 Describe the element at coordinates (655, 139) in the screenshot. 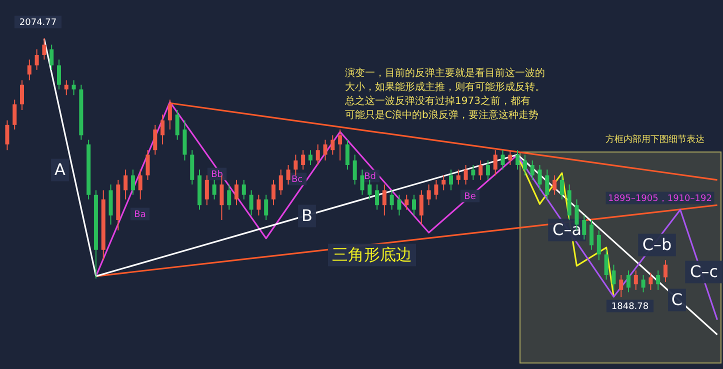

I see `annotation: 方框内部用下图细节表达` at that location.